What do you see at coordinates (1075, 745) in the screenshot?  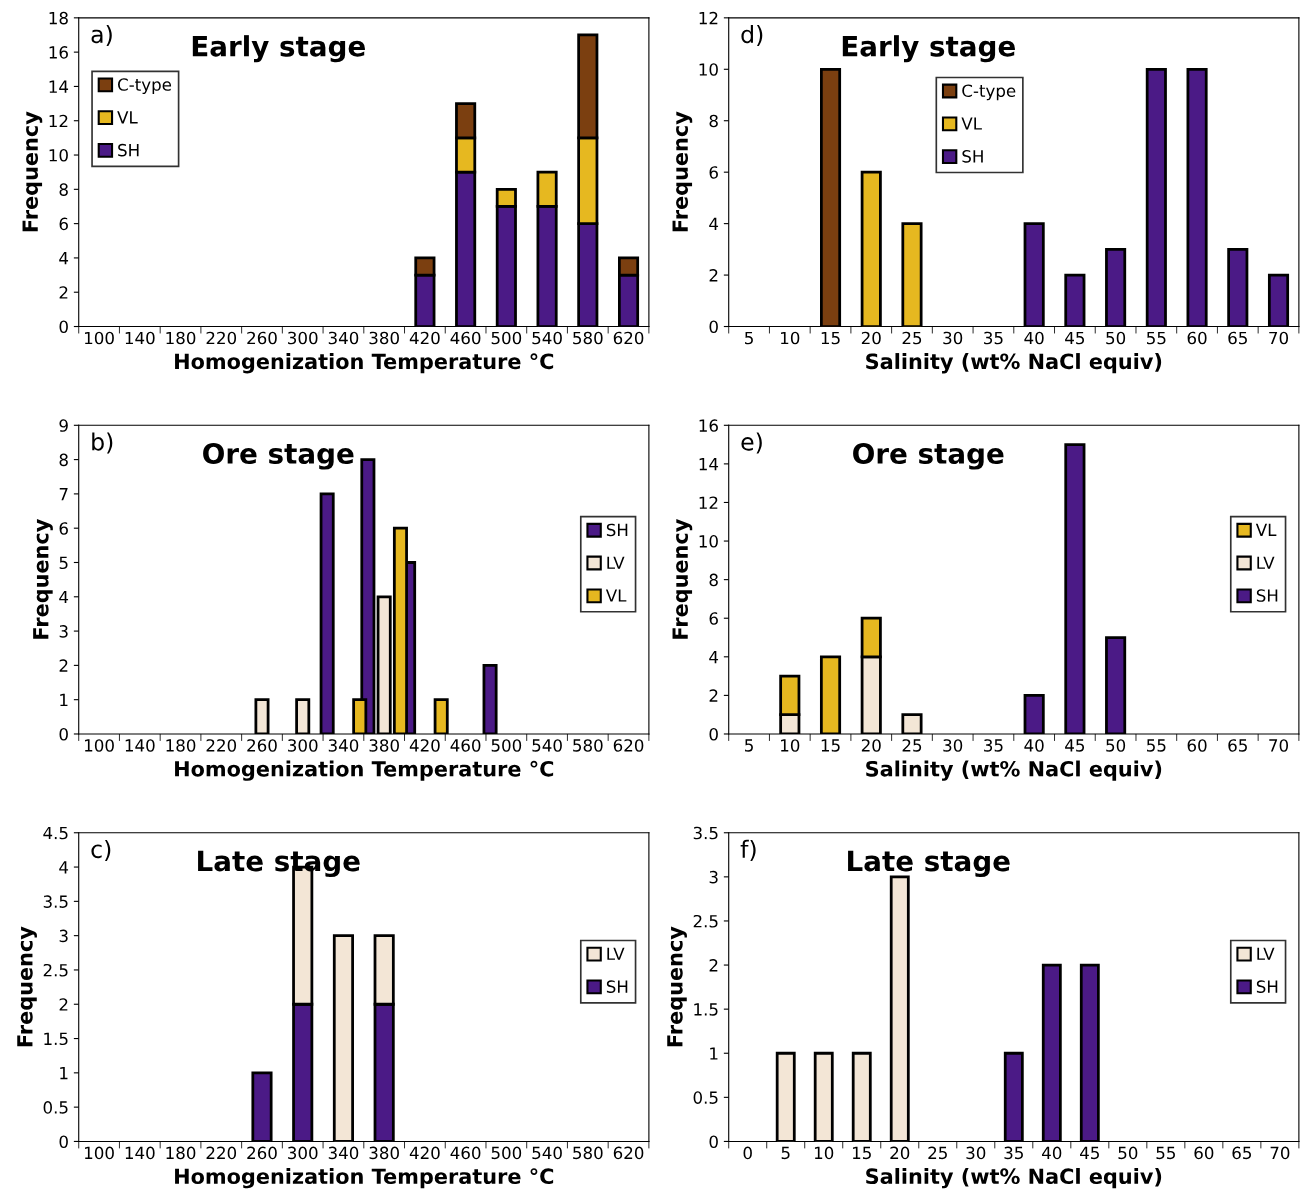 I see `x-tick-label: 45` at bounding box center [1075, 745].